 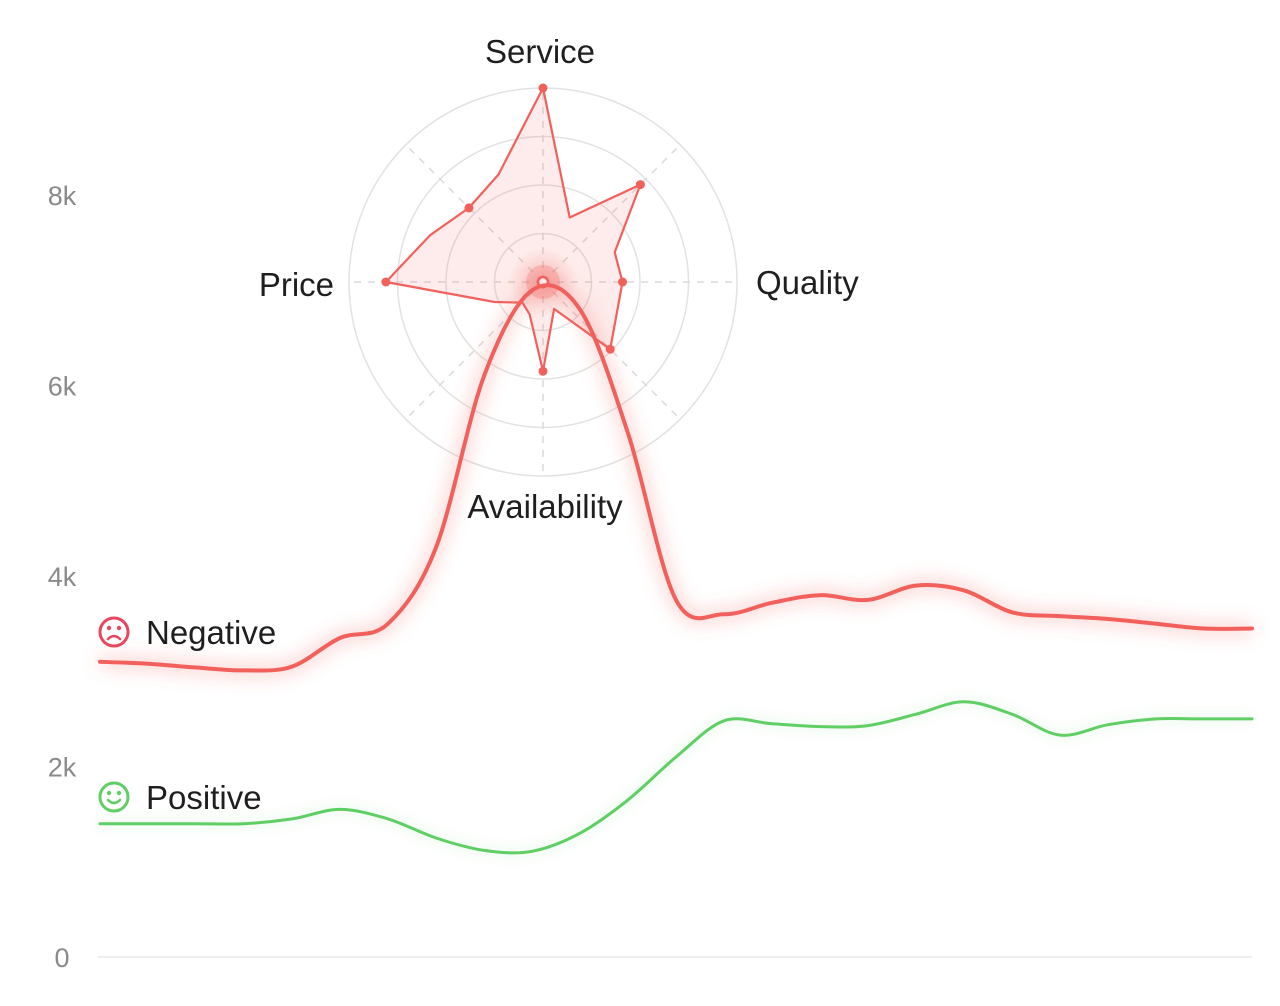 What do you see at coordinates (62, 196) in the screenshot?
I see `y-tick-label: 8k` at bounding box center [62, 196].